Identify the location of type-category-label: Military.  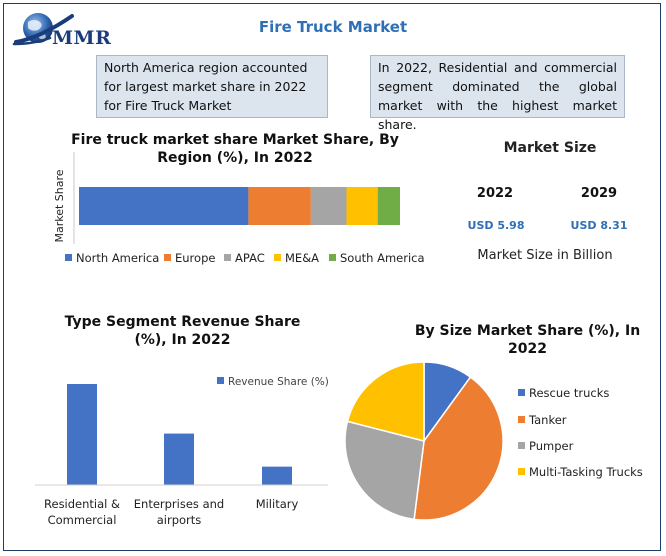
(277, 504).